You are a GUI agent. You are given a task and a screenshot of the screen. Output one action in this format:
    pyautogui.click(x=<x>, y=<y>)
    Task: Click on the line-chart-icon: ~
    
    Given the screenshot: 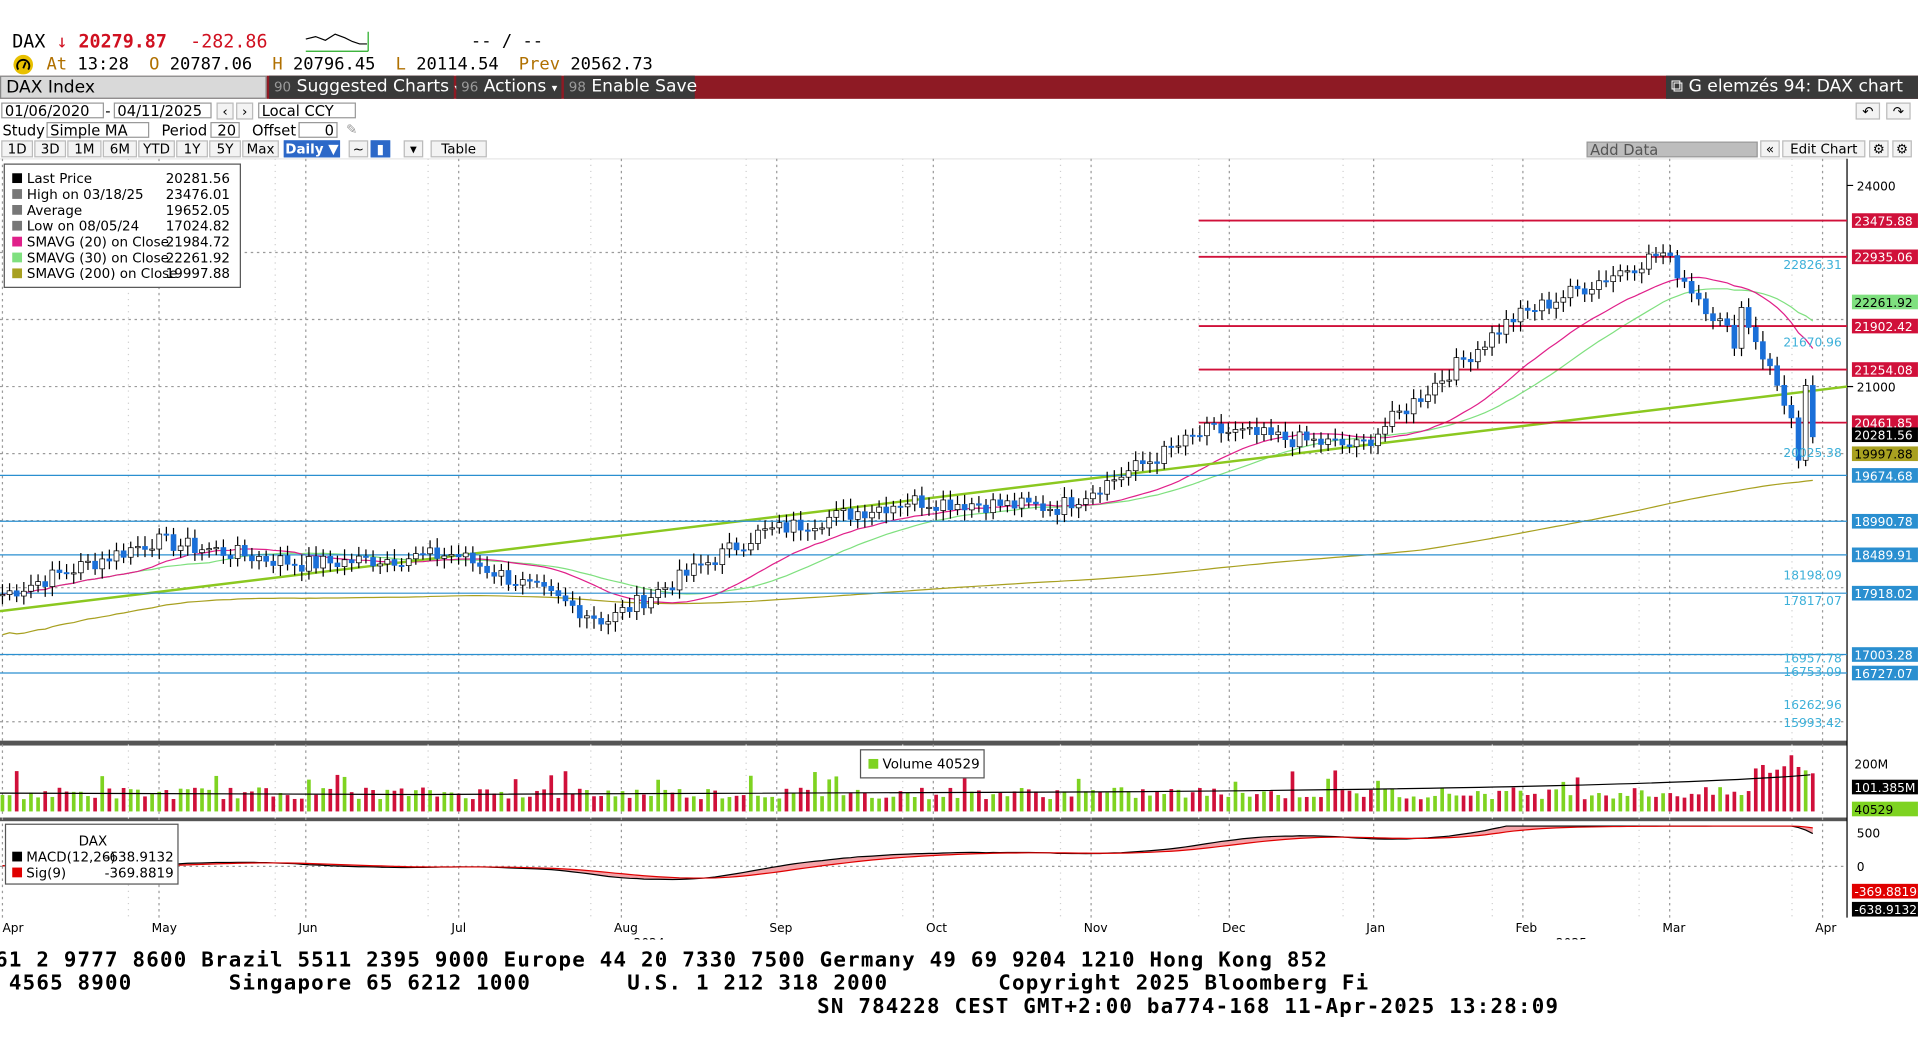 What is the action you would take?
    pyautogui.click(x=358, y=149)
    